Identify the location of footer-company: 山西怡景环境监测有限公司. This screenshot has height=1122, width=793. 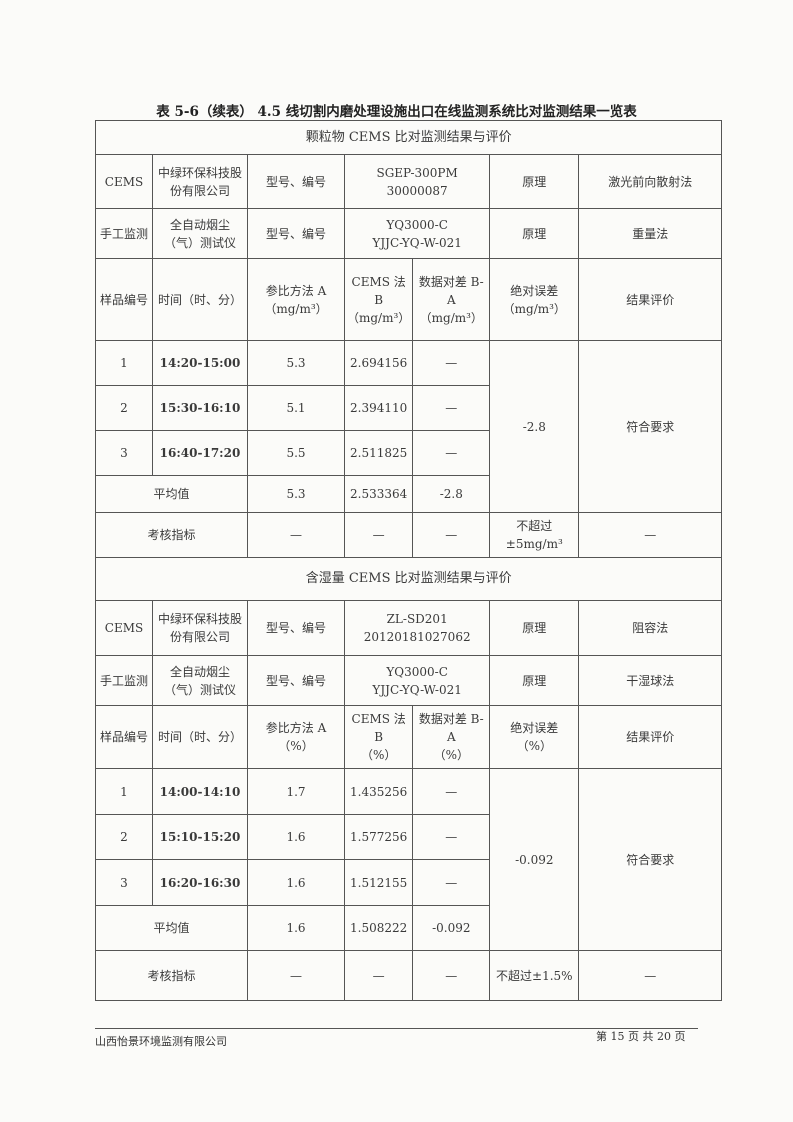
(161, 1041).